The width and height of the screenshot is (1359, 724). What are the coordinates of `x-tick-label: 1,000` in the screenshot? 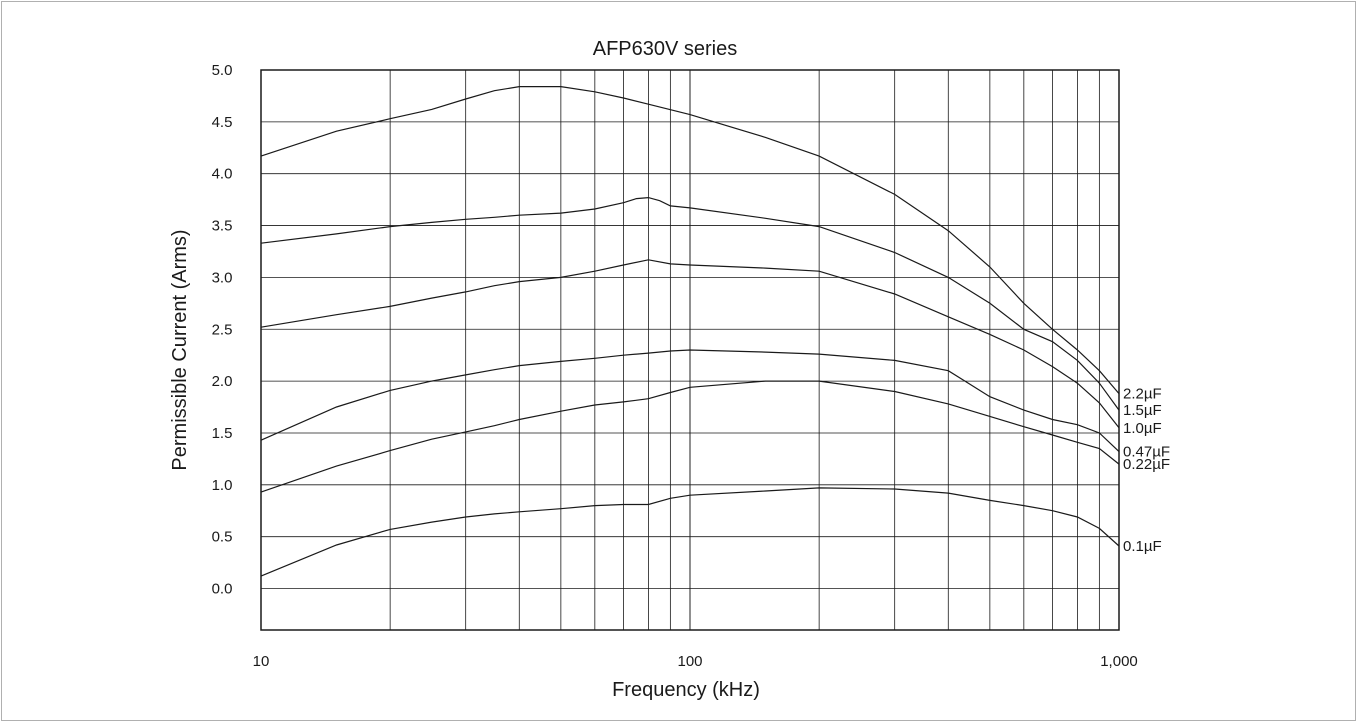 It's located at (1119, 661).